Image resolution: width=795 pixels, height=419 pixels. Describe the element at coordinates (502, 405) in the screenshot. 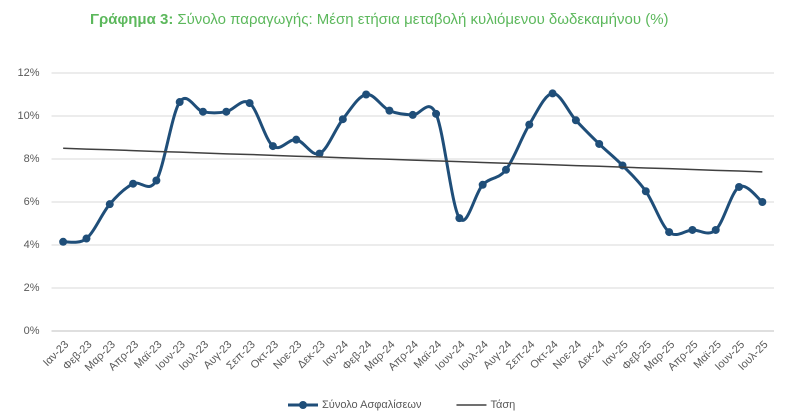

I see `legend-label: Τάση` at that location.